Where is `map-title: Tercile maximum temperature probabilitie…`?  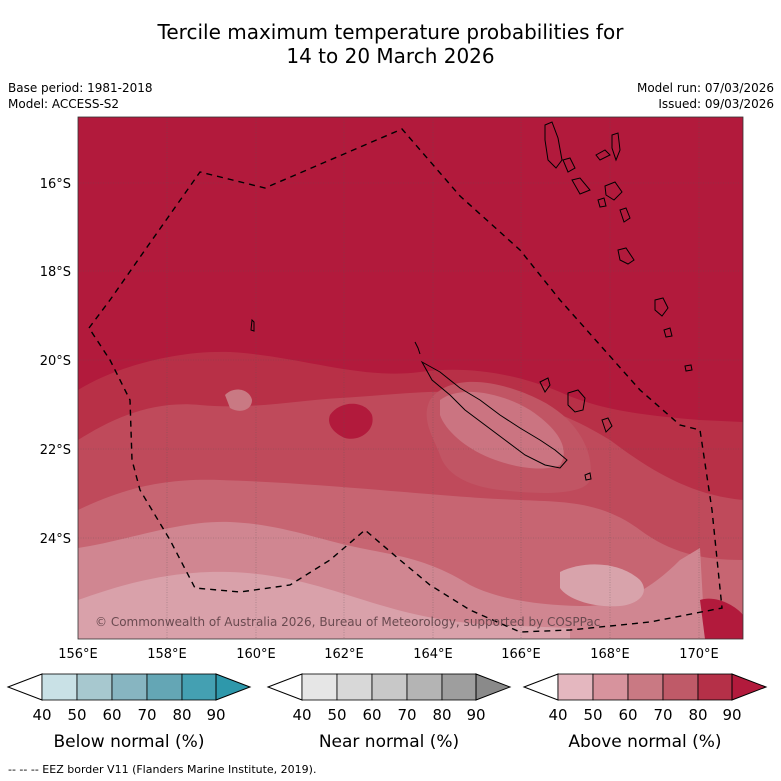
map-title: Tercile maximum temperature probabilitie… is located at coordinates (390, 44).